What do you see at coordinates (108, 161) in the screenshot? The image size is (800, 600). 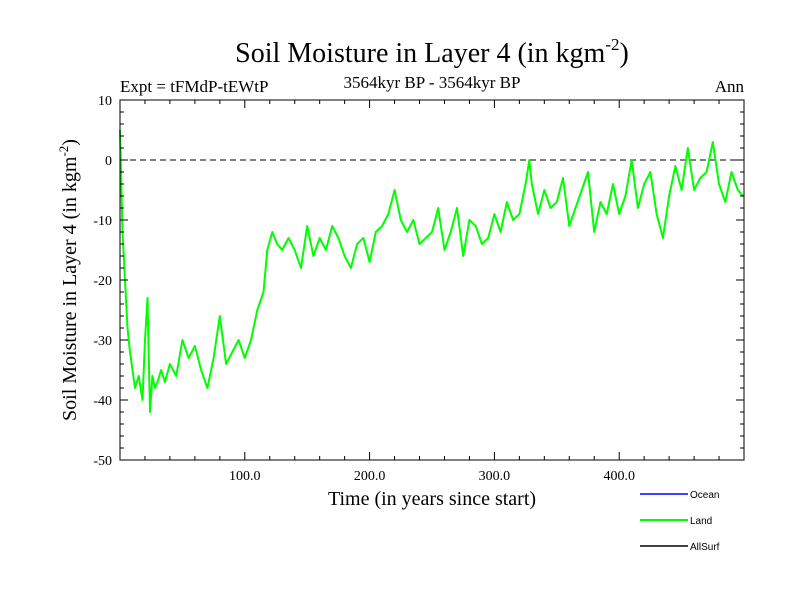 I see `y-tick-label: 0` at bounding box center [108, 161].